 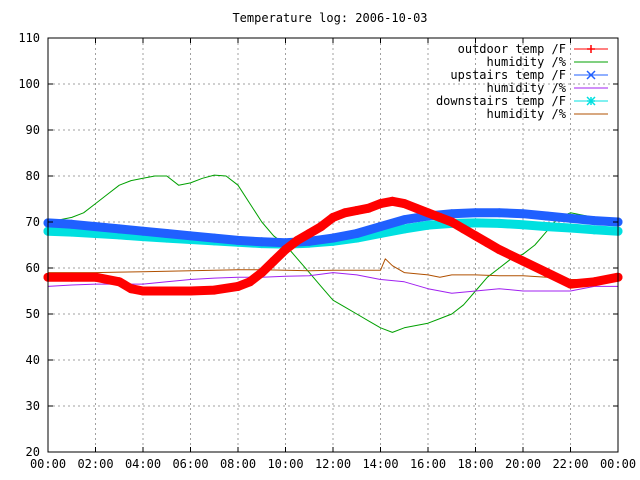 What do you see at coordinates (333, 464) in the screenshot?
I see `x-tick-label: 12:00` at bounding box center [333, 464].